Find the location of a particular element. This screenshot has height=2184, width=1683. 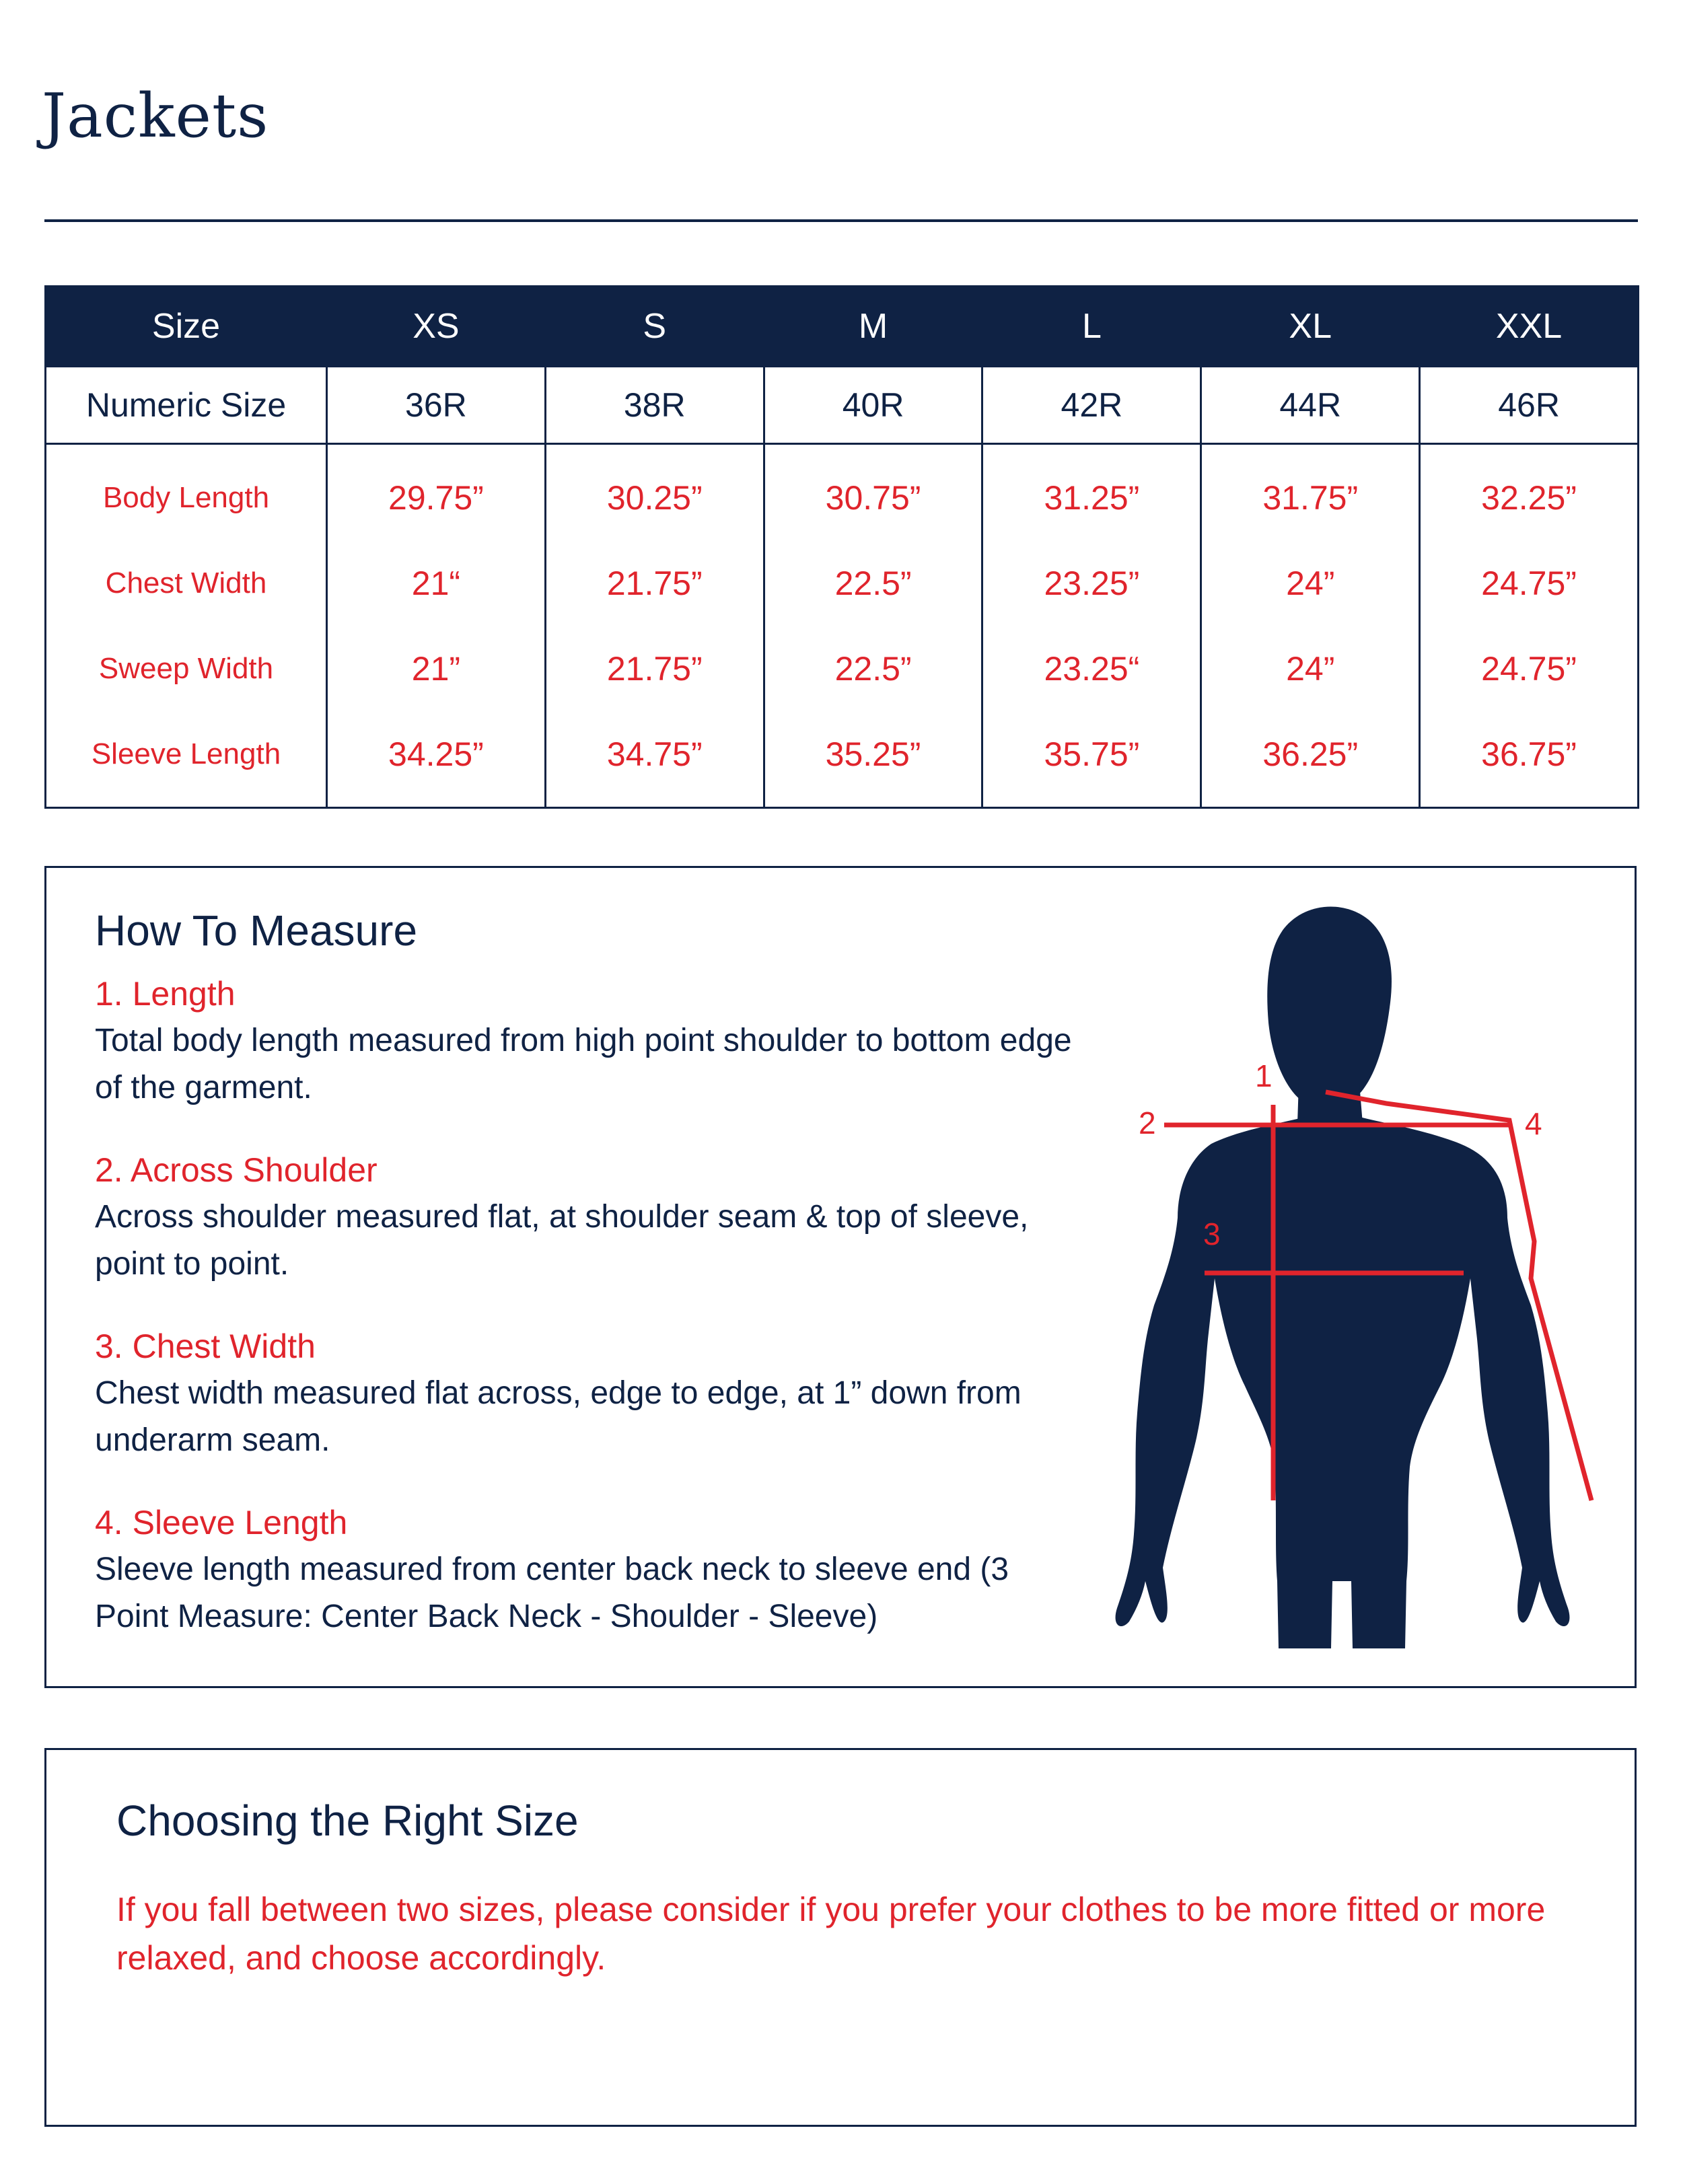

body-silhouette is located at coordinates (1342, 1277).